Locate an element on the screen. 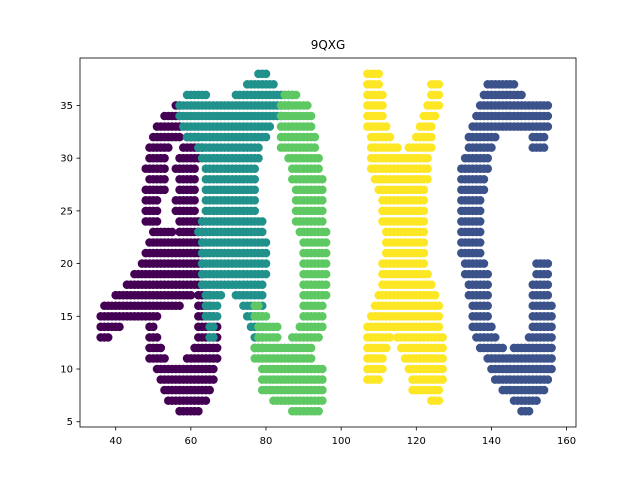 The width and height of the screenshot is (640, 480). y-tick-label: 10 is located at coordinates (66, 370).